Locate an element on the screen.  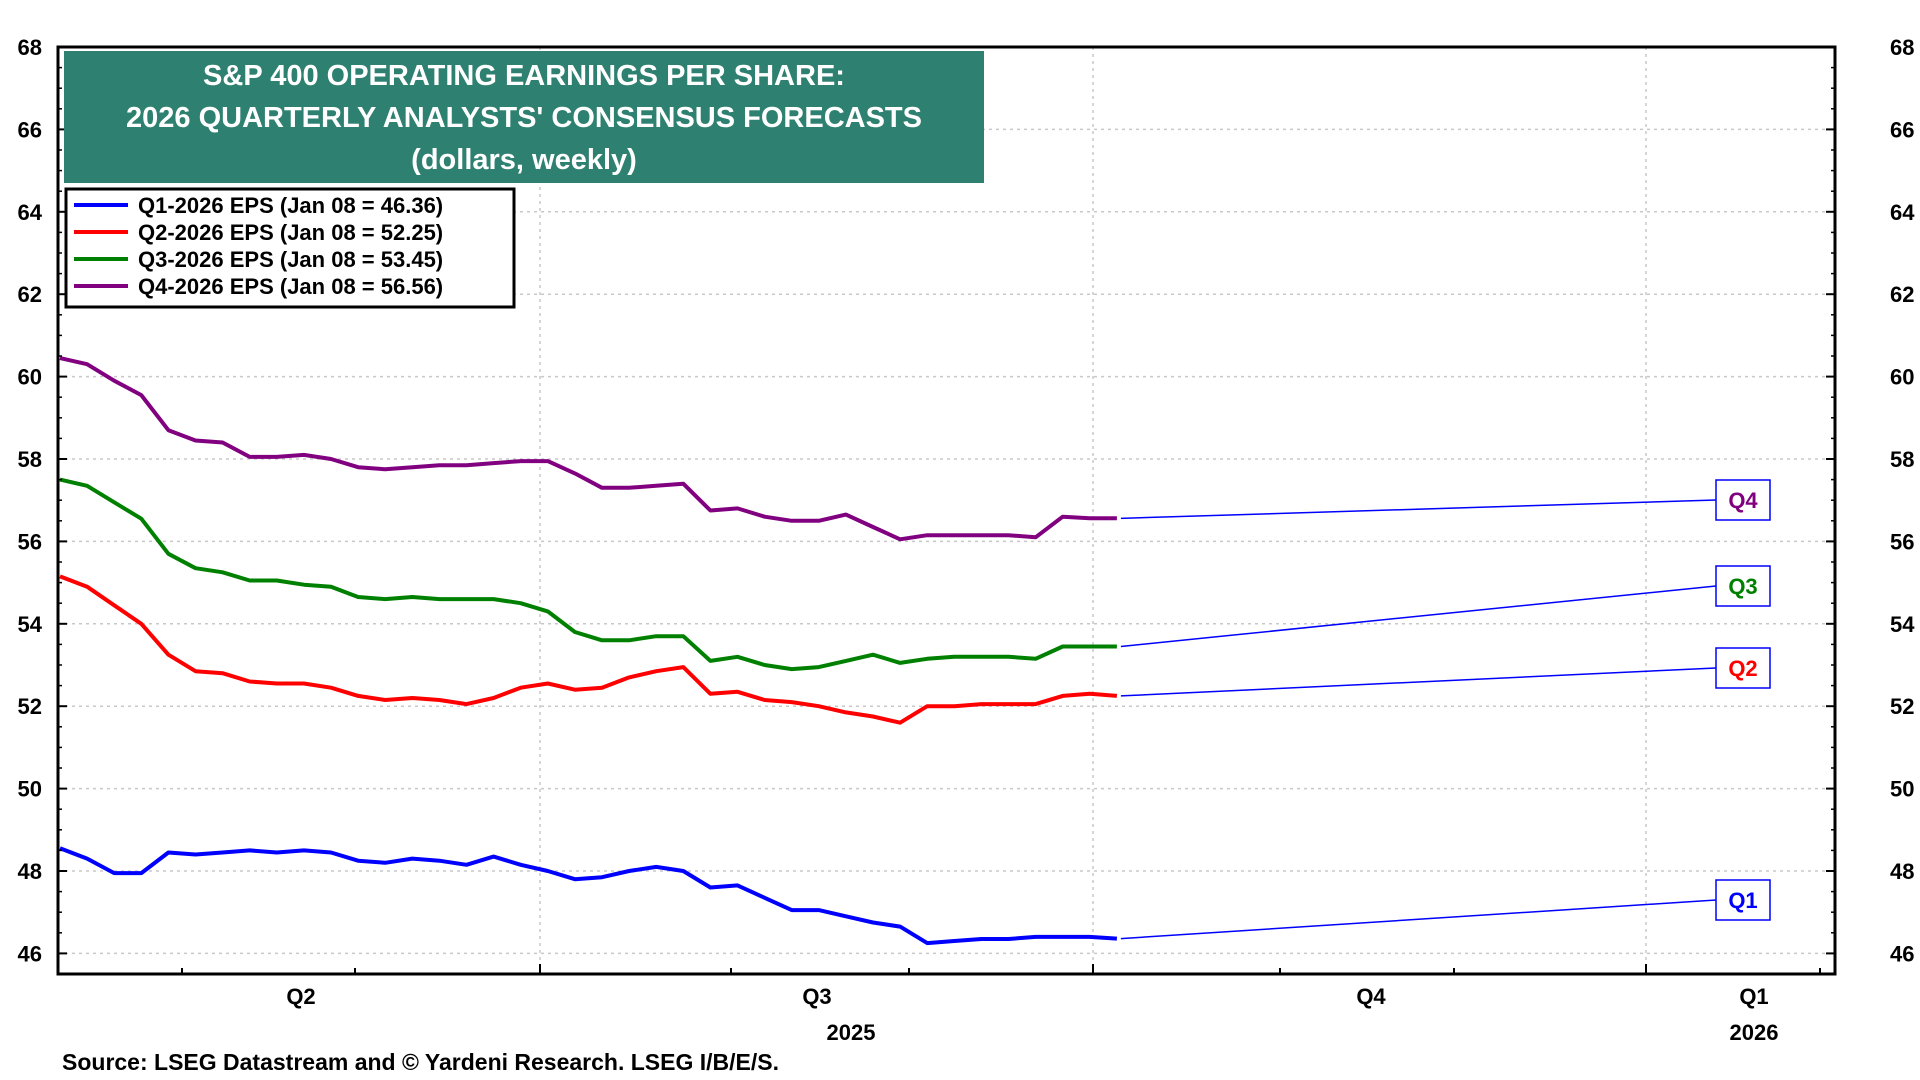
end-label-connector-q4 is located at coordinates (1418, 509).